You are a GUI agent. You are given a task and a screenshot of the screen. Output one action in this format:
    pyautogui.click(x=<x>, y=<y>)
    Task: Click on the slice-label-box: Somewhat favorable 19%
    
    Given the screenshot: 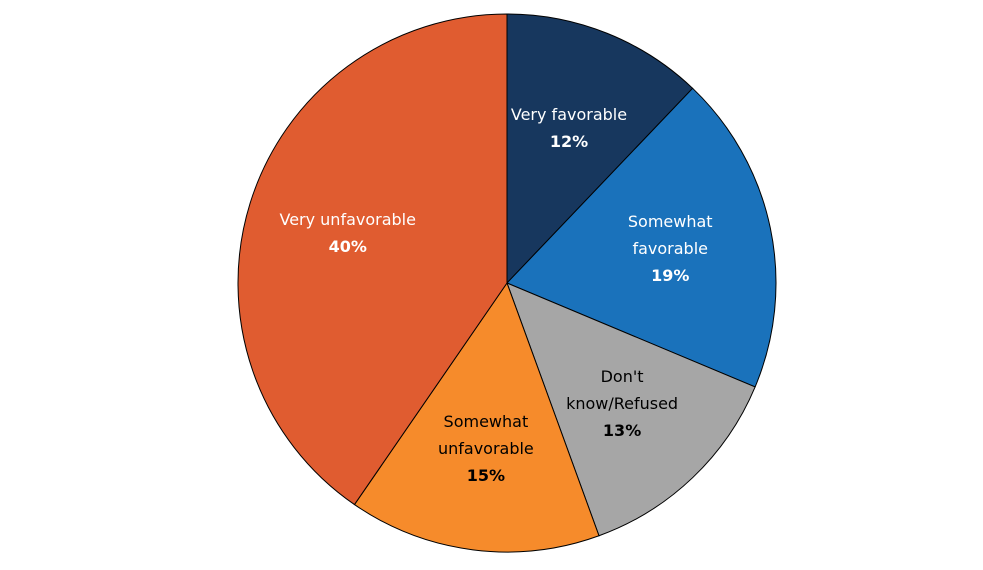 What is the action you would take?
    pyautogui.click(x=670, y=249)
    